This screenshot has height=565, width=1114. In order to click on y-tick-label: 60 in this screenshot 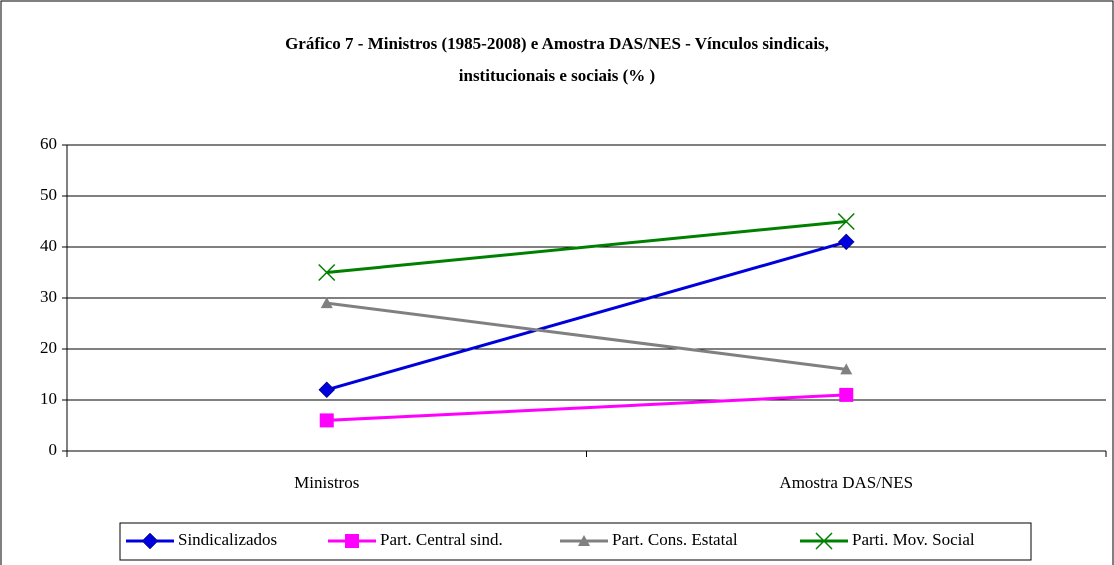, I will do `click(48, 143)`.